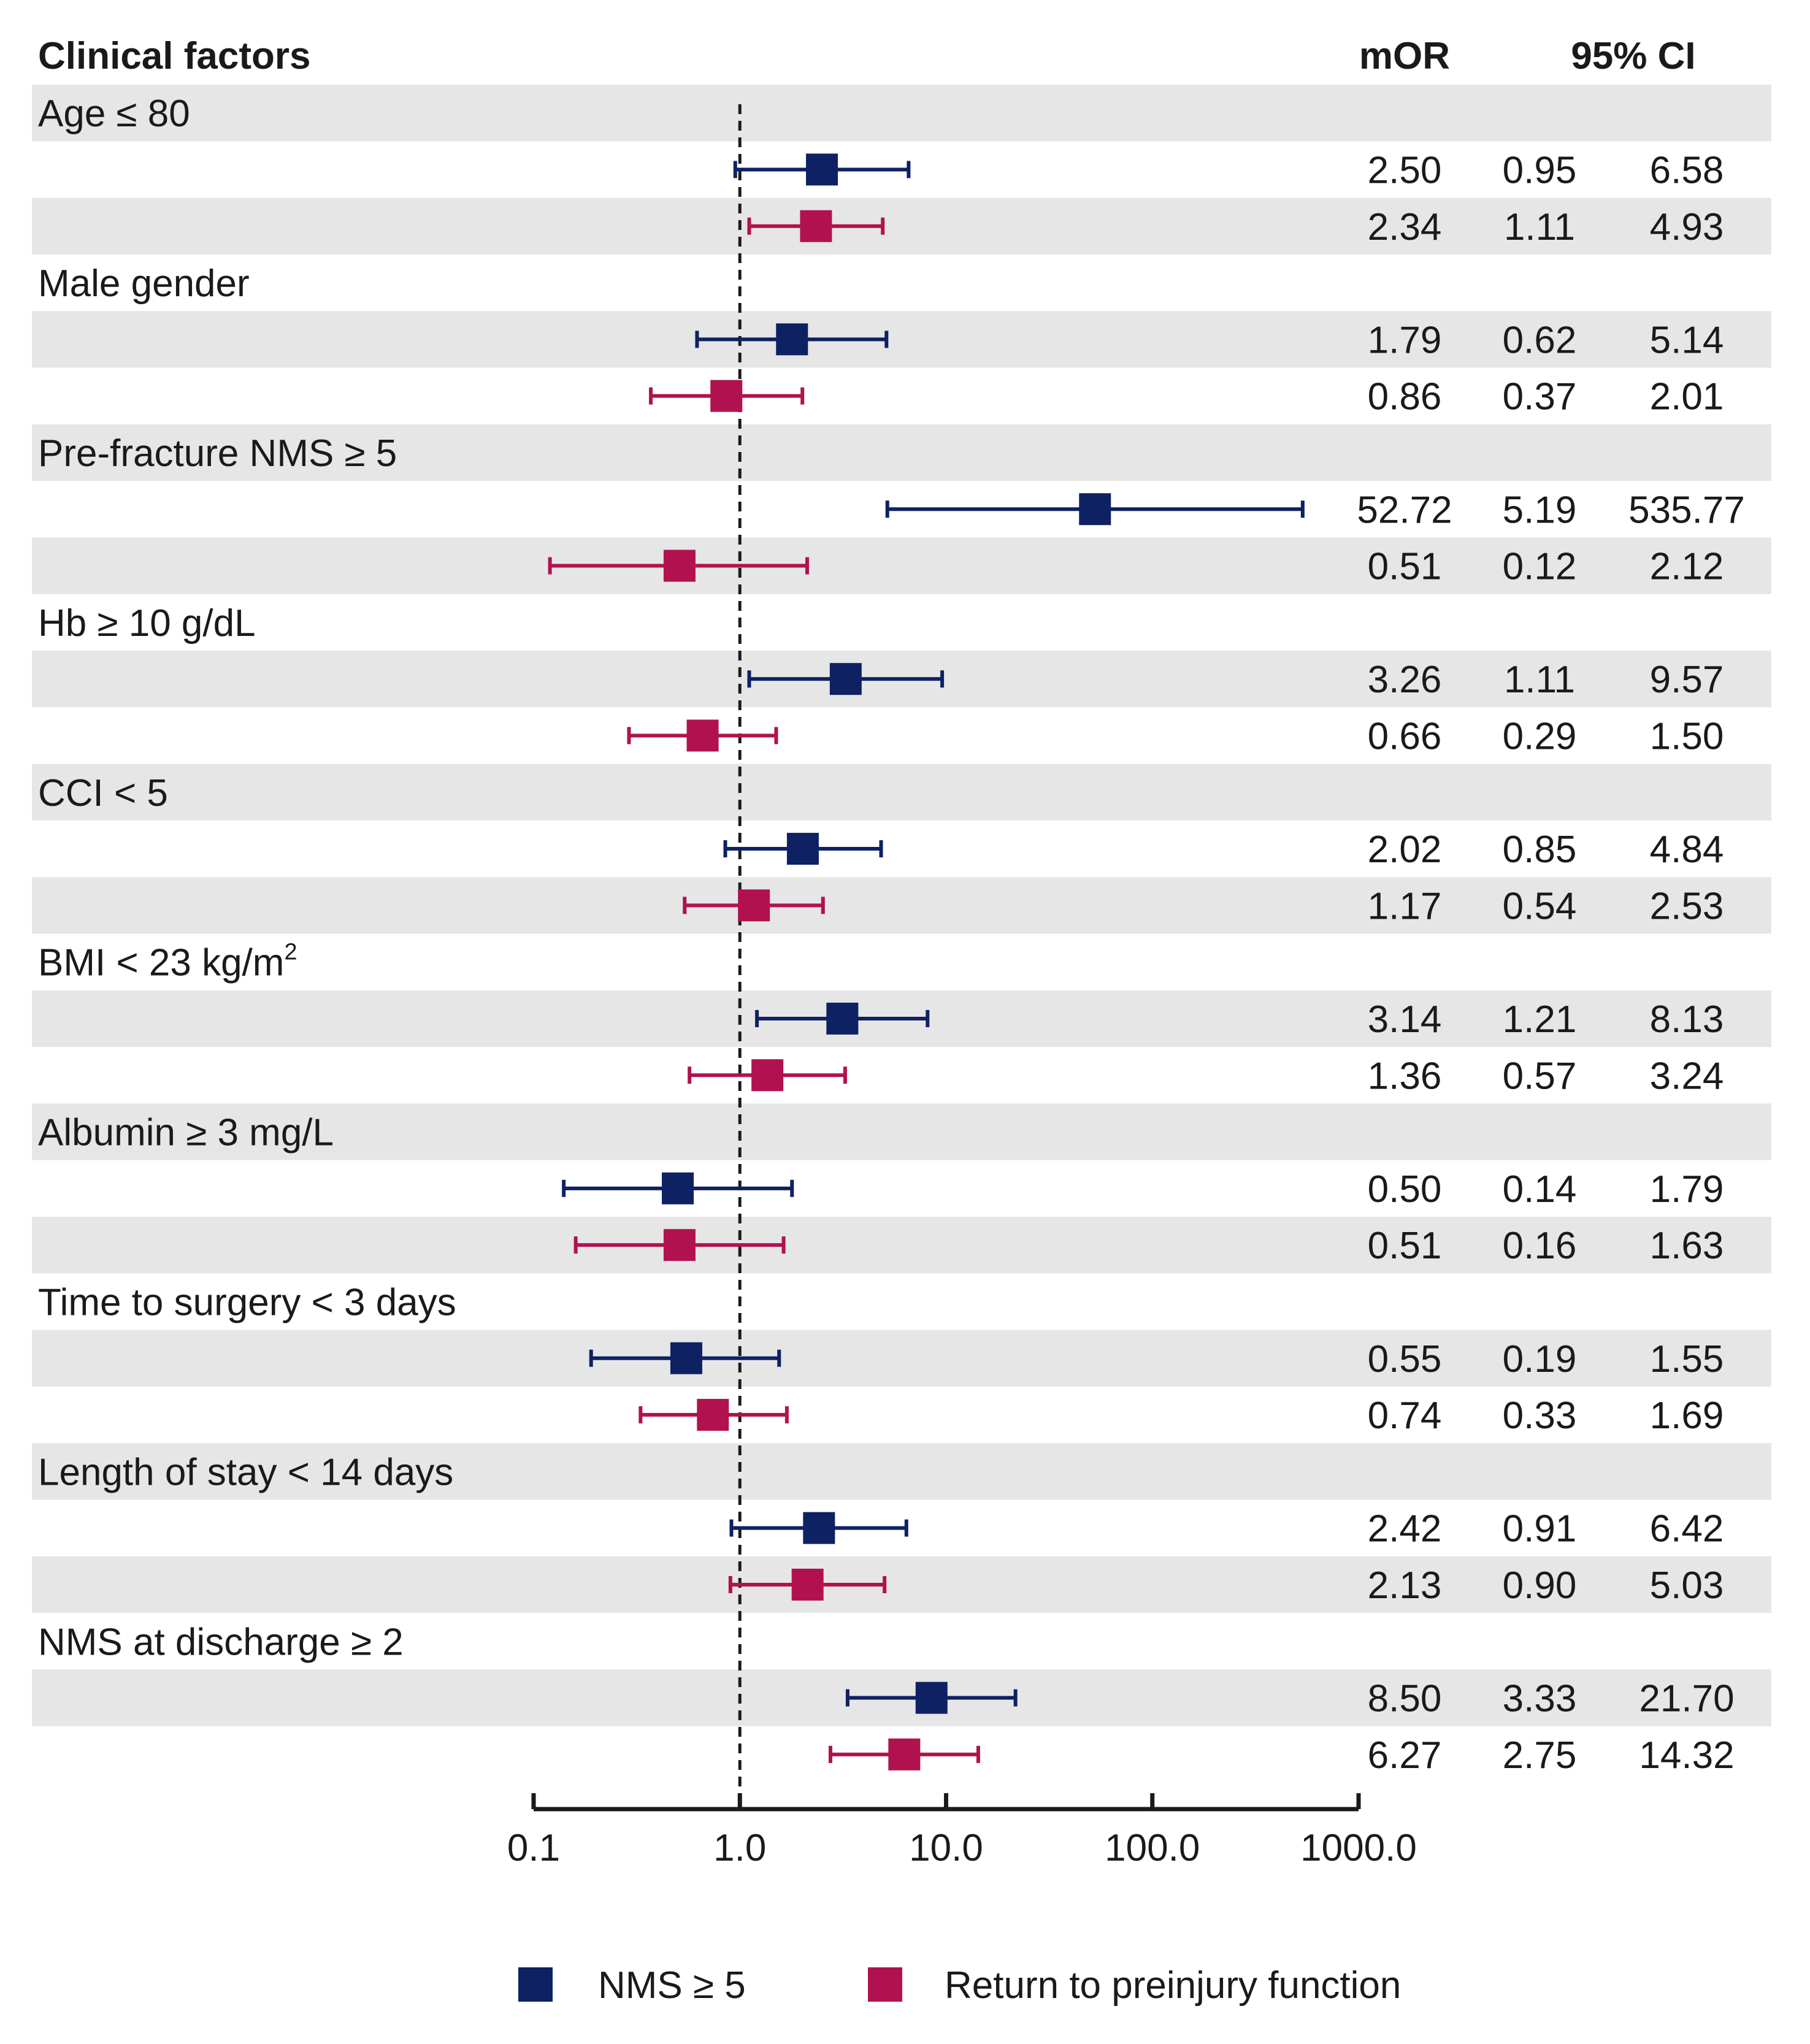 The image size is (1810, 2044). I want to click on value-ci-high: 1.63, so click(1687, 1246).